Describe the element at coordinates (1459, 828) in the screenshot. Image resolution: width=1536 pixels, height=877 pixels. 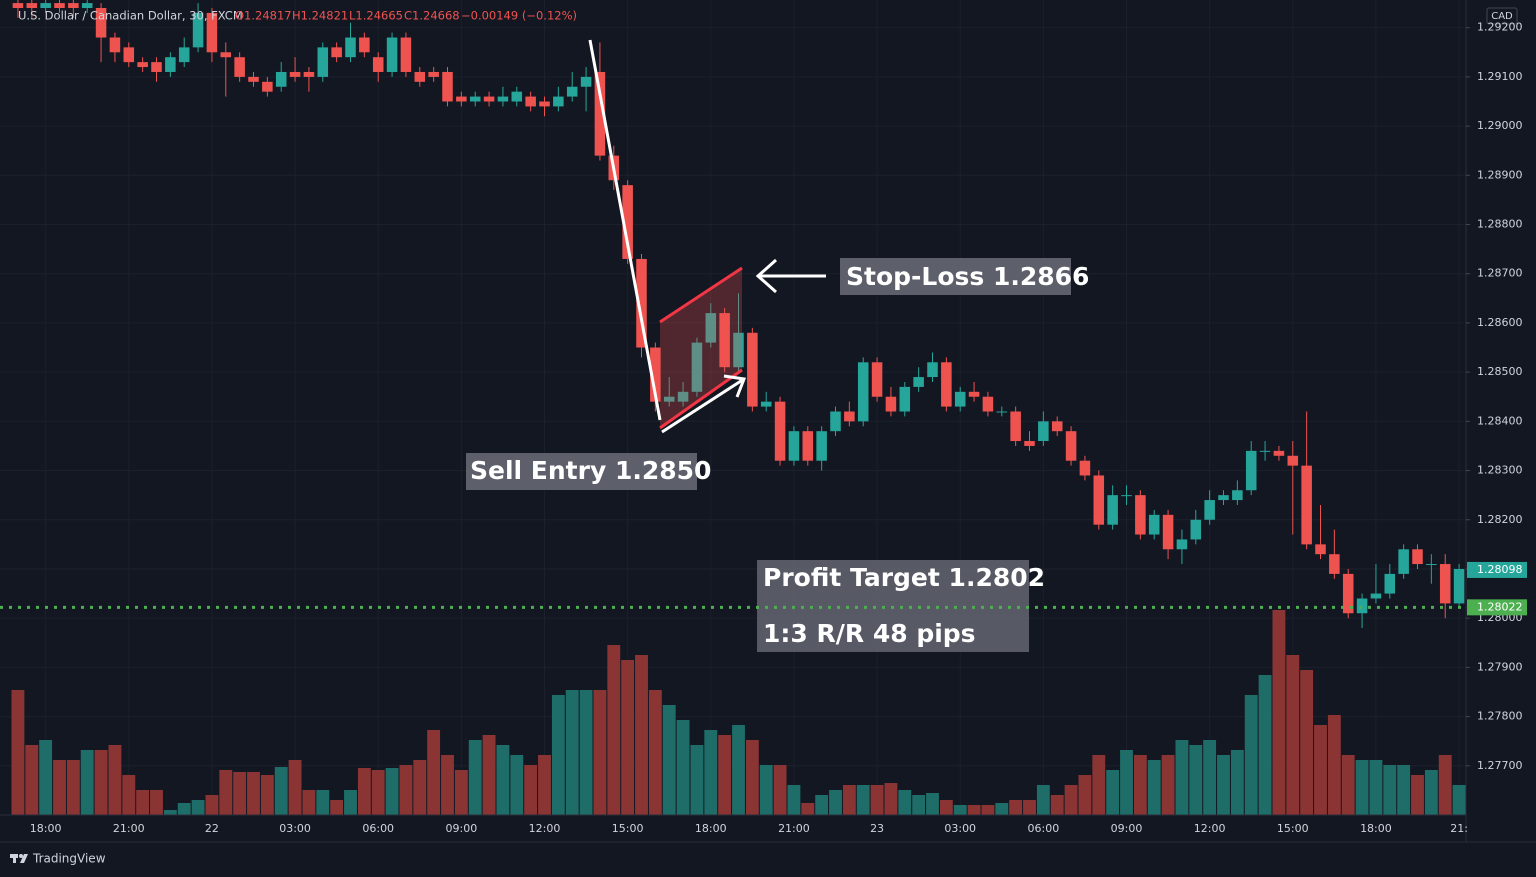
I see `x-tick-label: 21:` at that location.